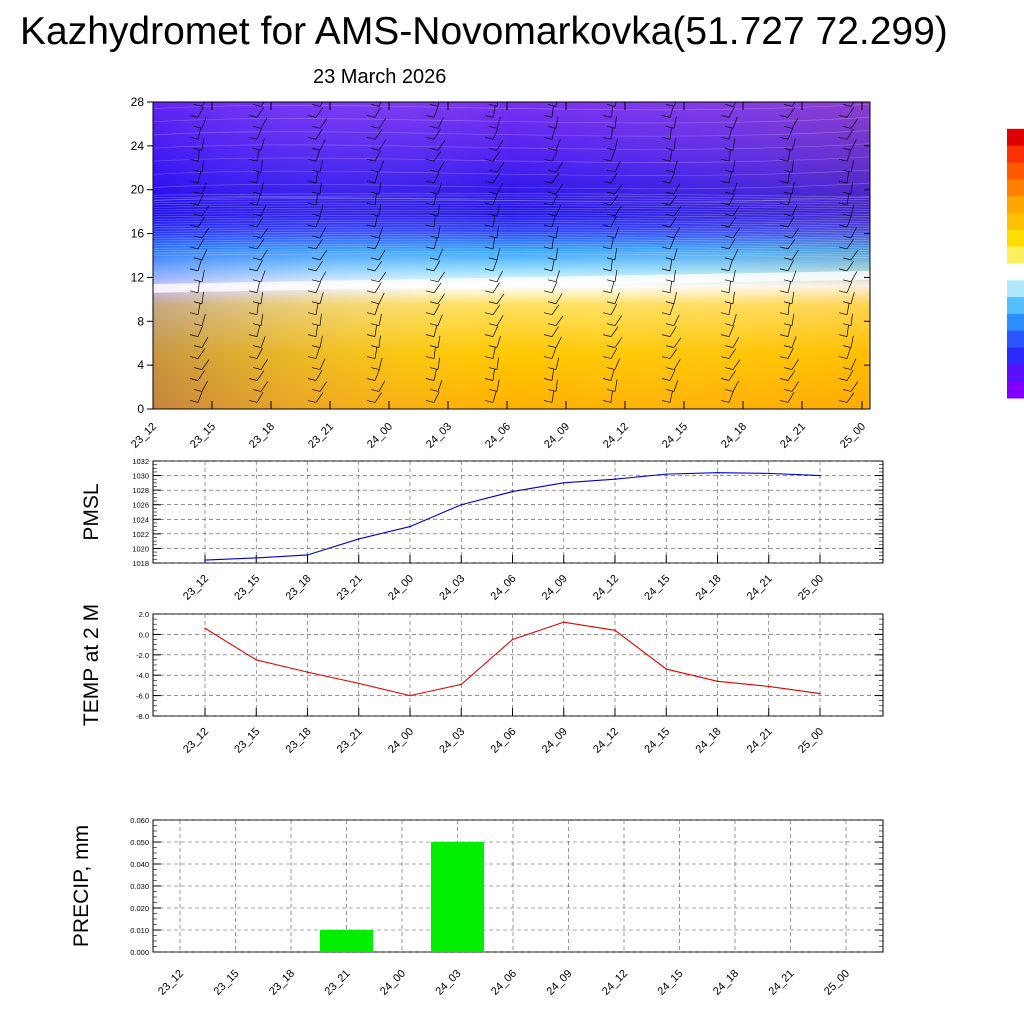  I want to click on precip-y-tick-label: 0.000, so click(139, 952).